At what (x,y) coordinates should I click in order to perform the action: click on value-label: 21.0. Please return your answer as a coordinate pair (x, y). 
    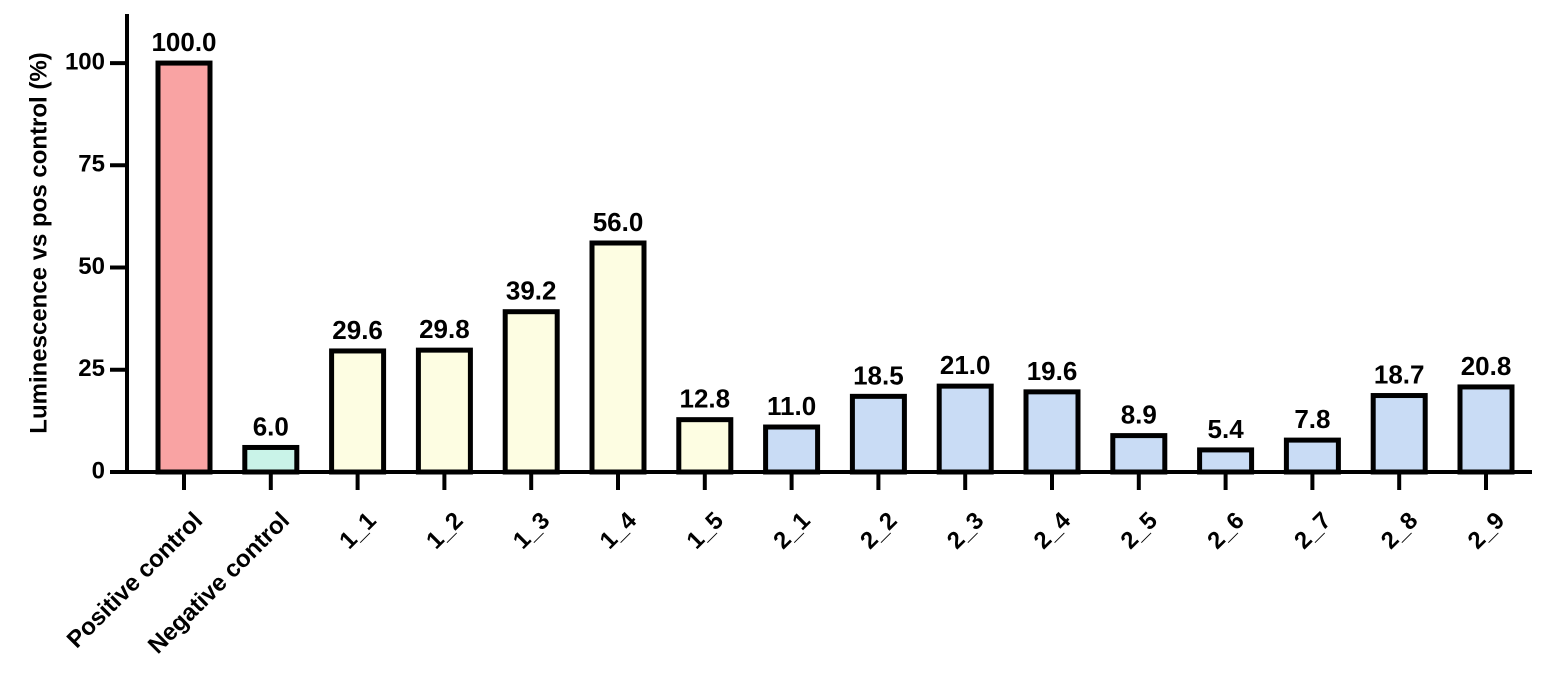
    Looking at the image, I should click on (965, 365).